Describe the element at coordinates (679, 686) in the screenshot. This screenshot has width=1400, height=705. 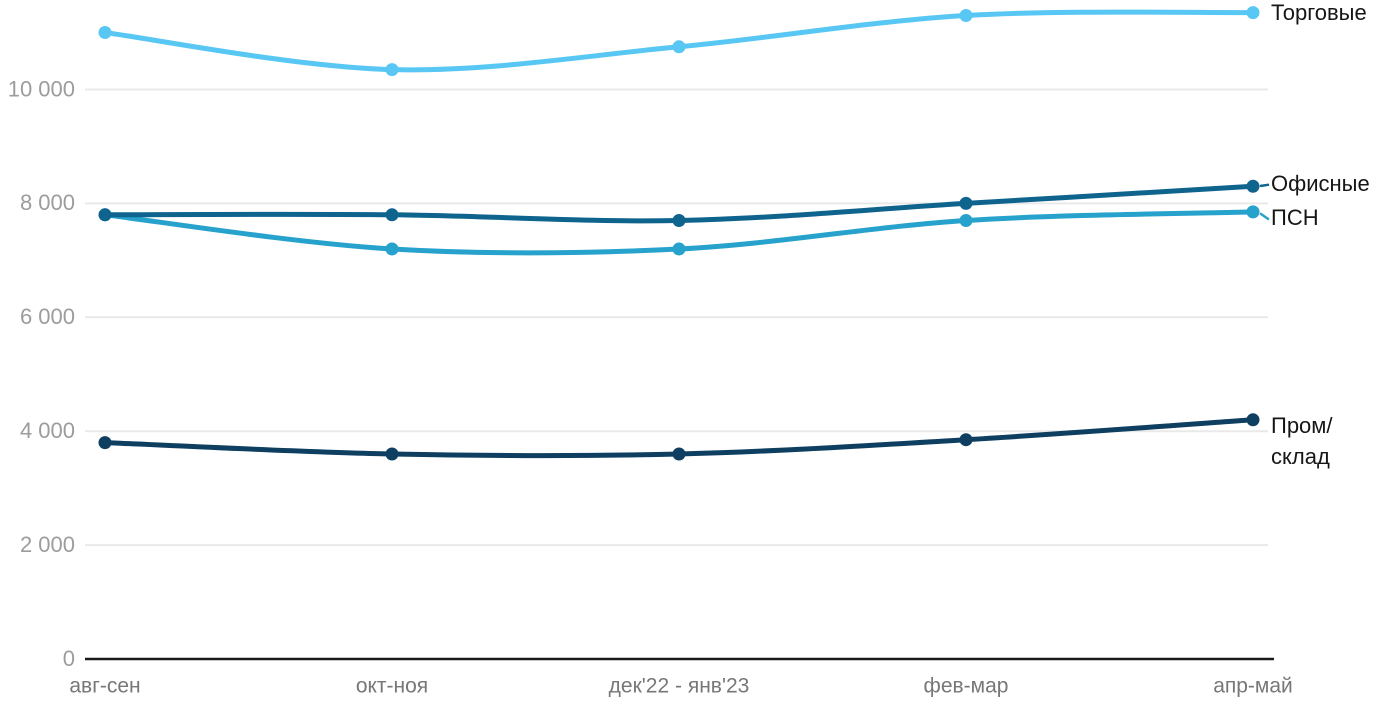
I see `x-tick-label: дек'22 - янв'23` at that location.